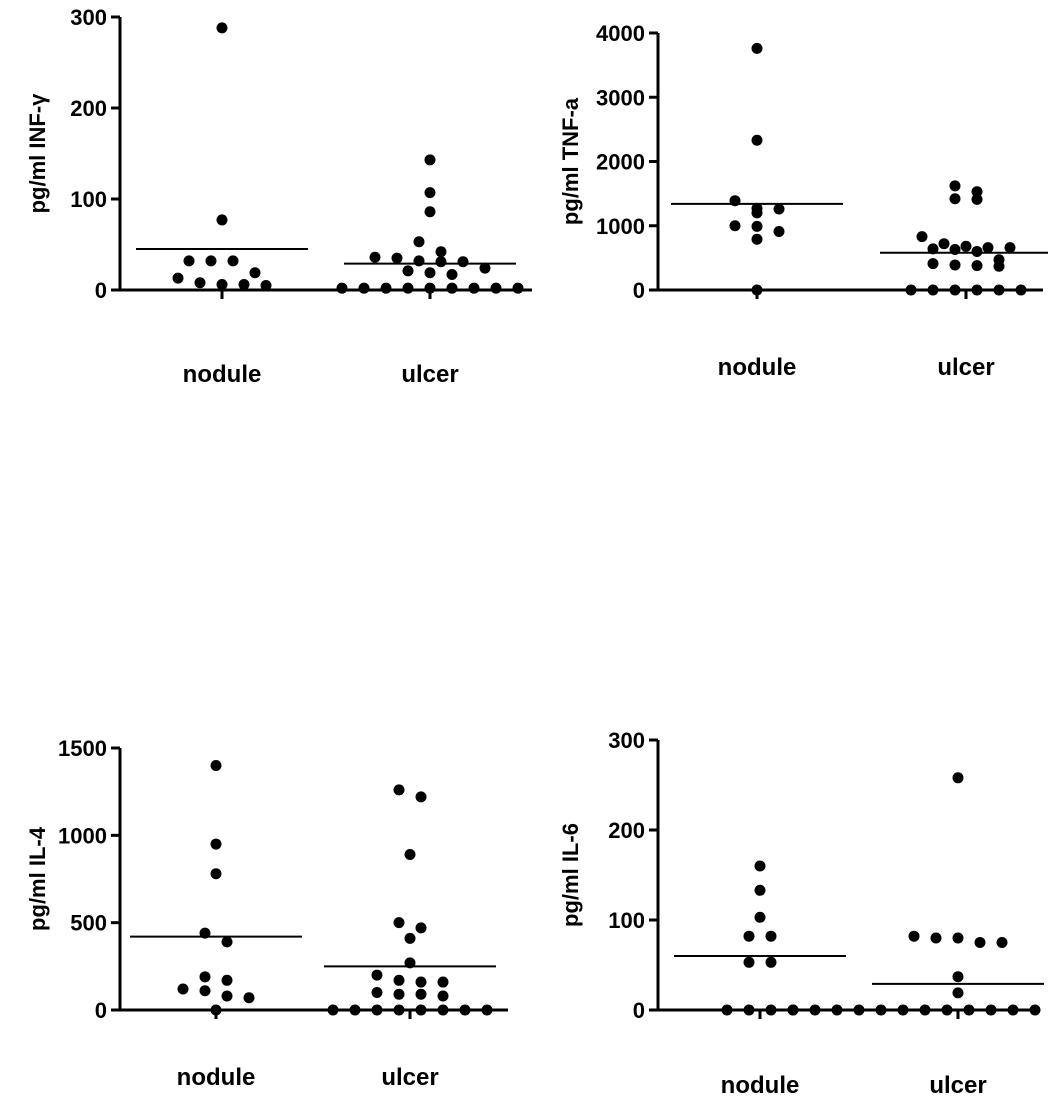 The height and width of the screenshot is (1099, 1048). Describe the element at coordinates (82, 835) in the screenshot. I see `y-tick-label: 1000` at that location.